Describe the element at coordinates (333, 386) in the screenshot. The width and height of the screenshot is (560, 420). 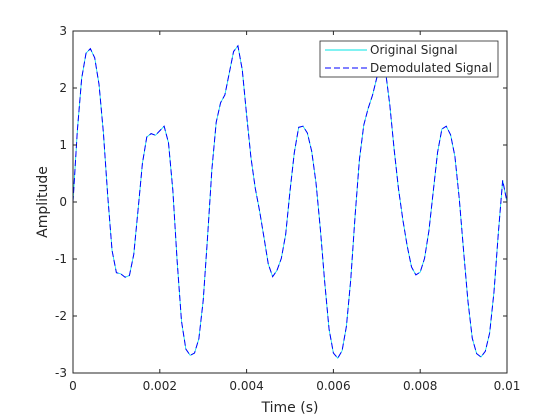
I see `x-tick-label: 0.006` at that location.